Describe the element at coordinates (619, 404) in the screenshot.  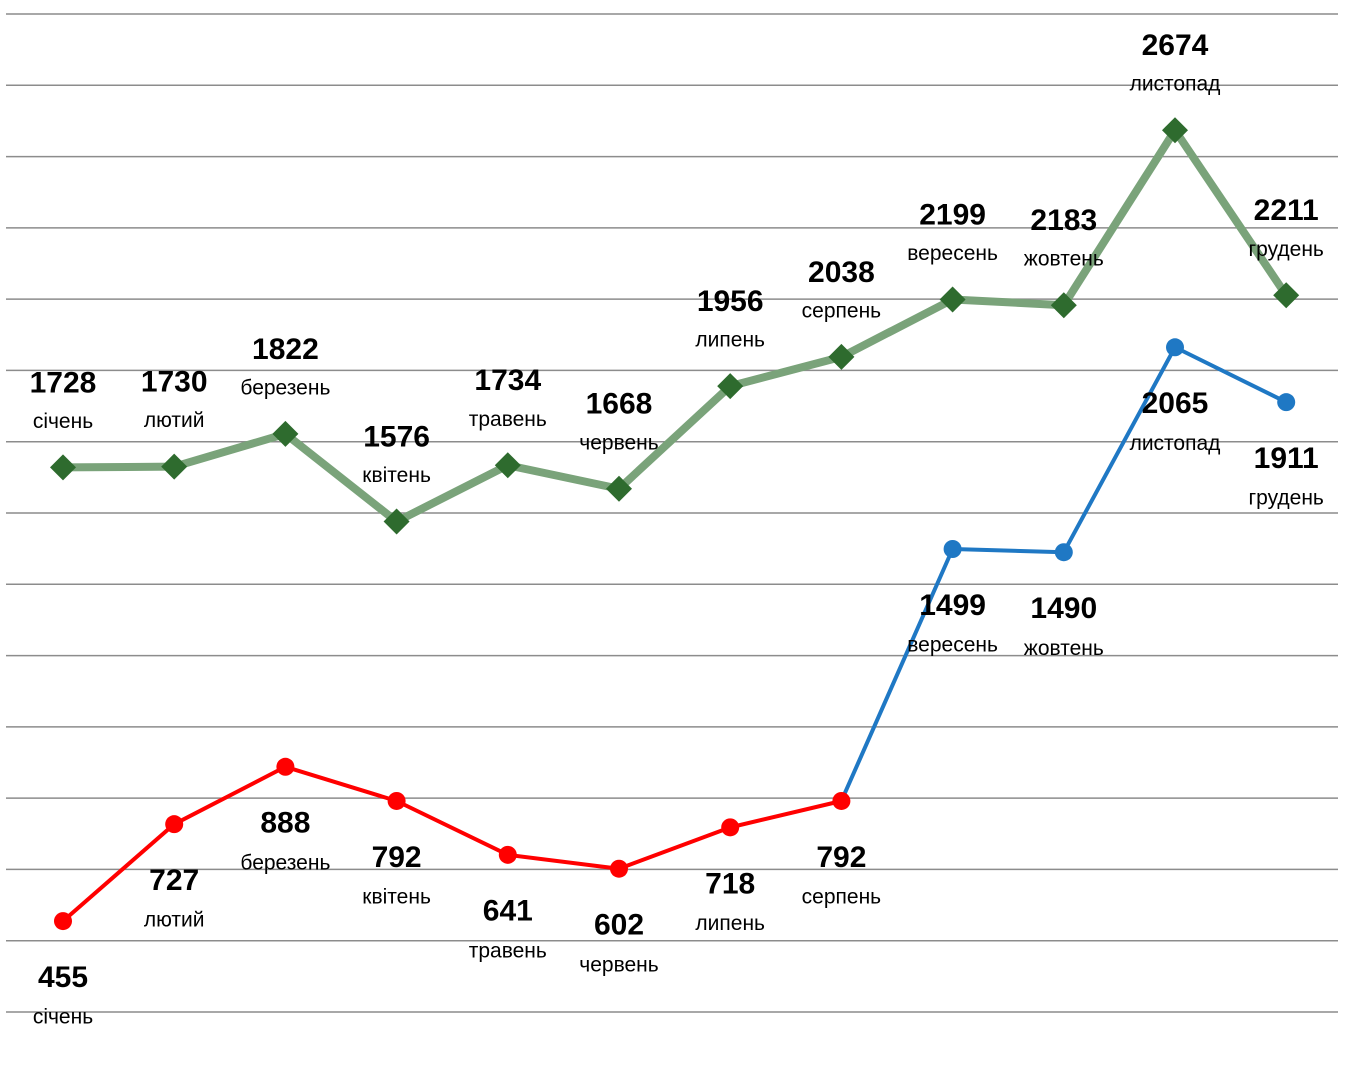
I see `value-label: 1668` at that location.